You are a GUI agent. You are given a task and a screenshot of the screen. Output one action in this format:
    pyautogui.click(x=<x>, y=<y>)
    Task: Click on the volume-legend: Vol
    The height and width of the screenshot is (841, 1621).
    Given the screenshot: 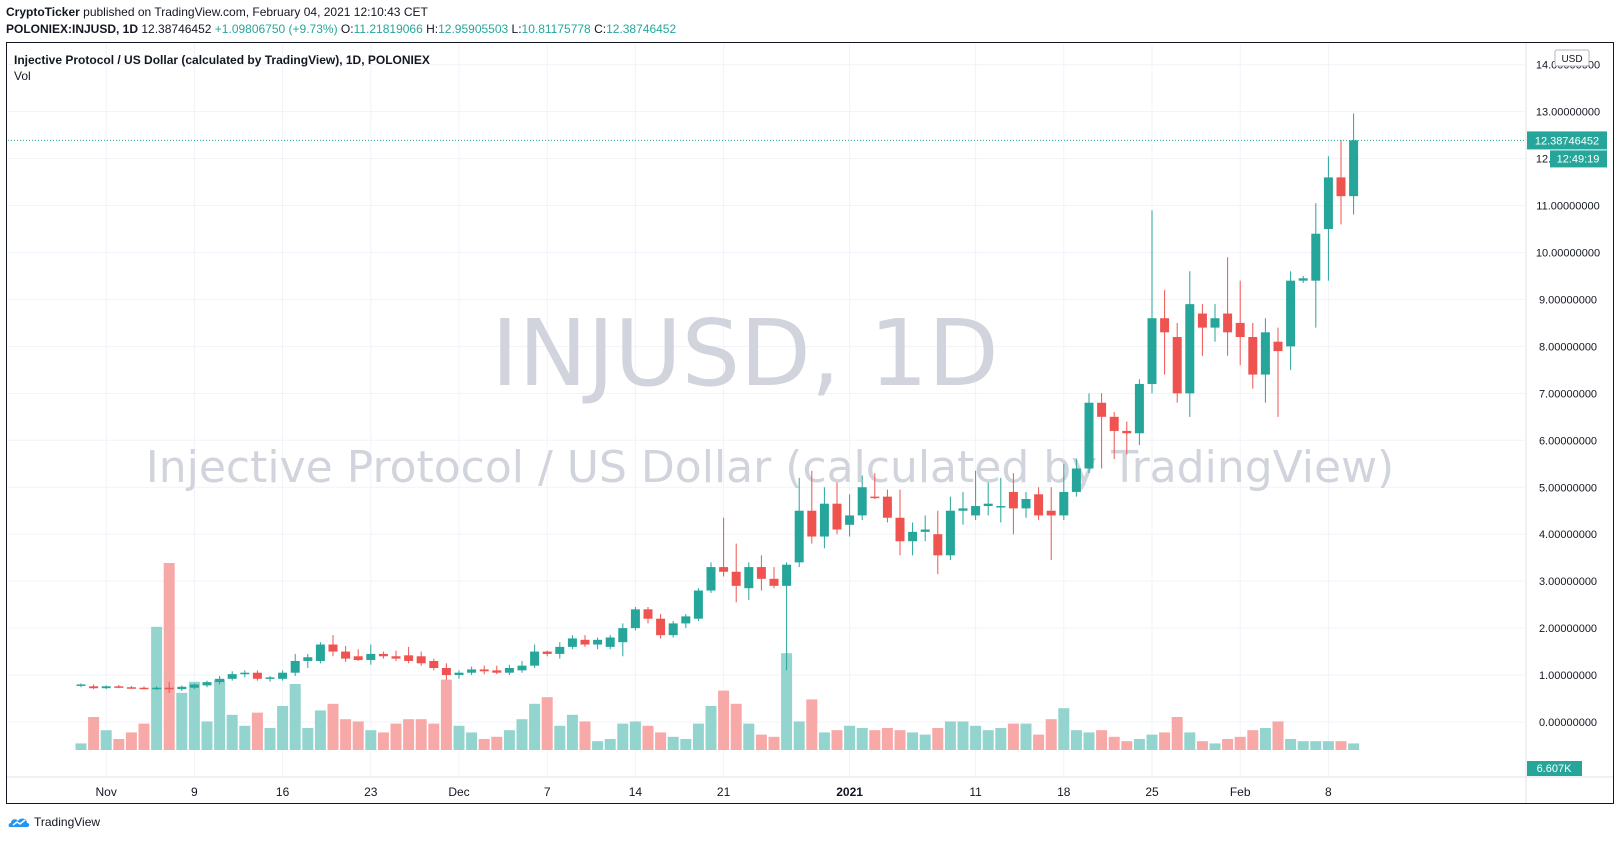 What is the action you would take?
    pyautogui.click(x=22, y=76)
    